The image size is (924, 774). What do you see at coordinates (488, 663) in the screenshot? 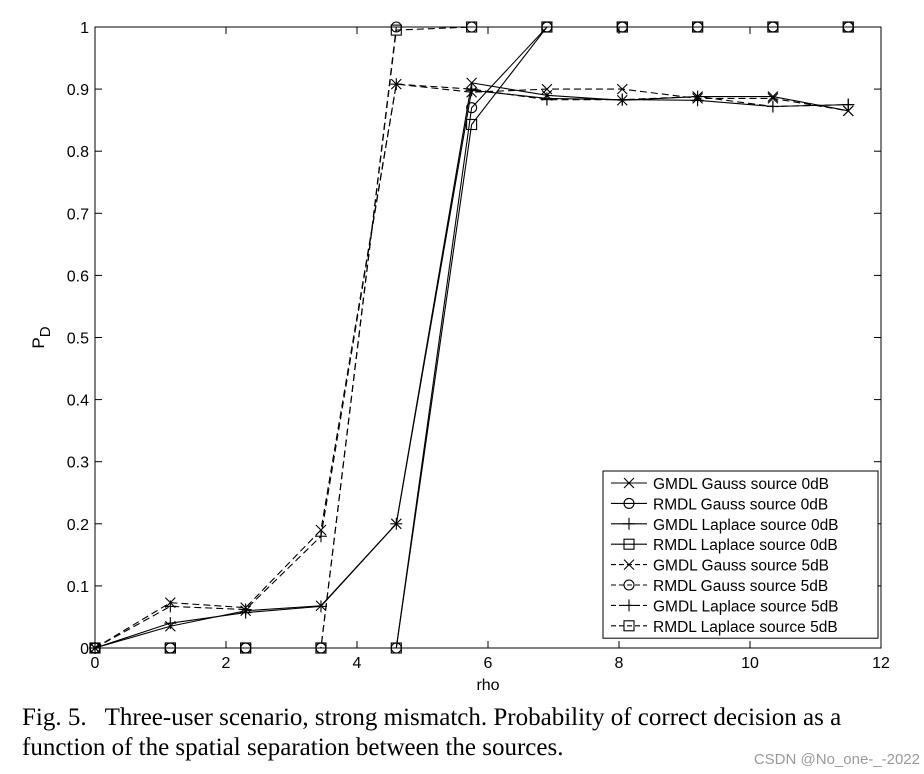
I see `x-tick-label: 6` at bounding box center [488, 663].